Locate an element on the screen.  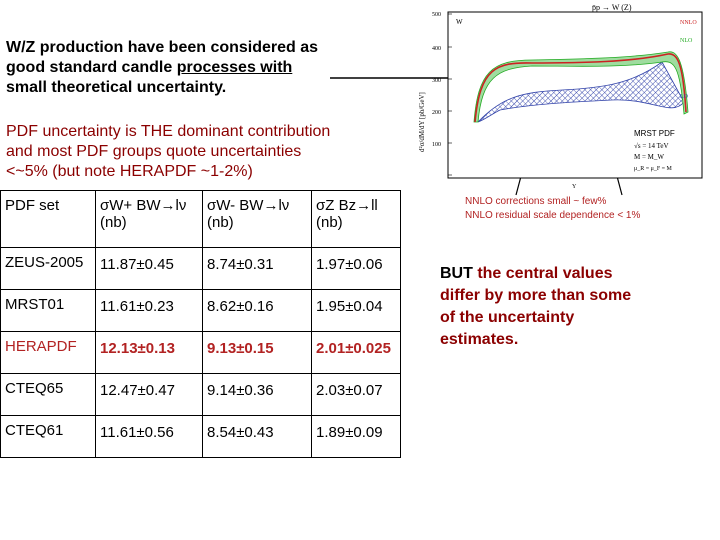
table-row: CTEQ61 11.61±0.56 8.54±0.43 1.89±0.09 is located at coordinates (200, 436).